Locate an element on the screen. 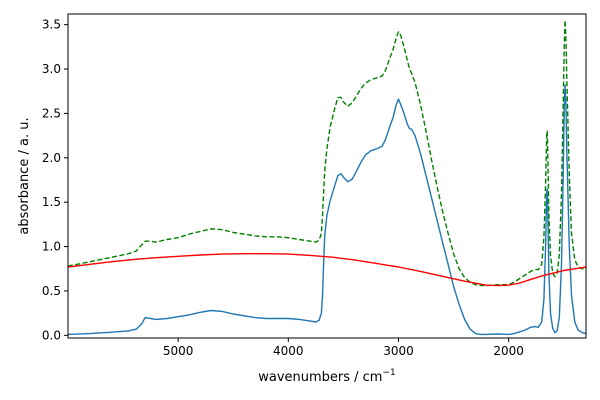 The height and width of the screenshot is (400, 600). y-tick-label: 3.5 is located at coordinates (51, 25).